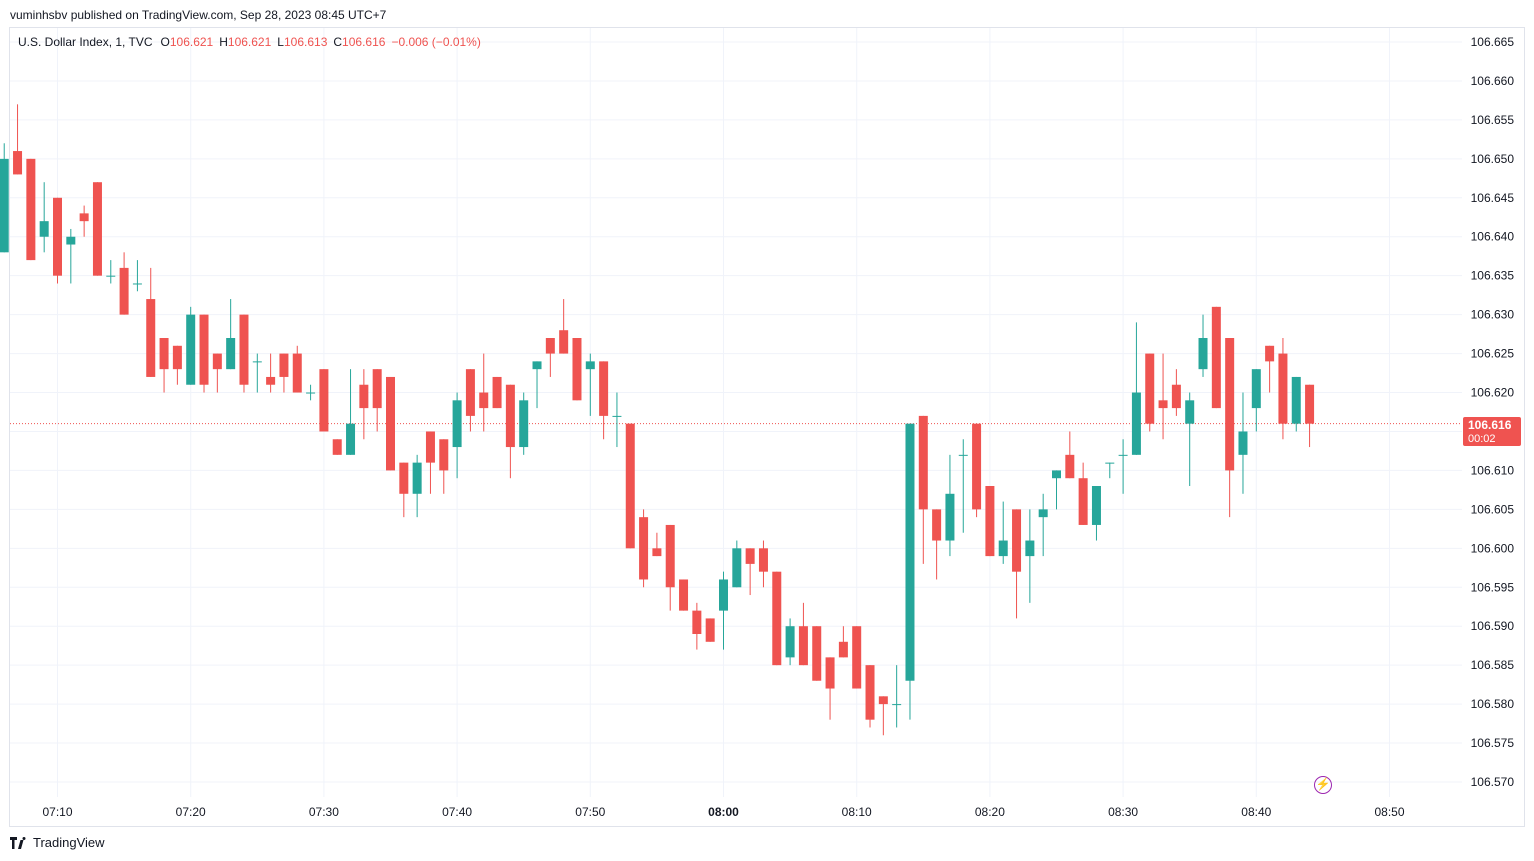  What do you see at coordinates (1323, 785) in the screenshot?
I see `lightning-icon: ⚡` at bounding box center [1323, 785].